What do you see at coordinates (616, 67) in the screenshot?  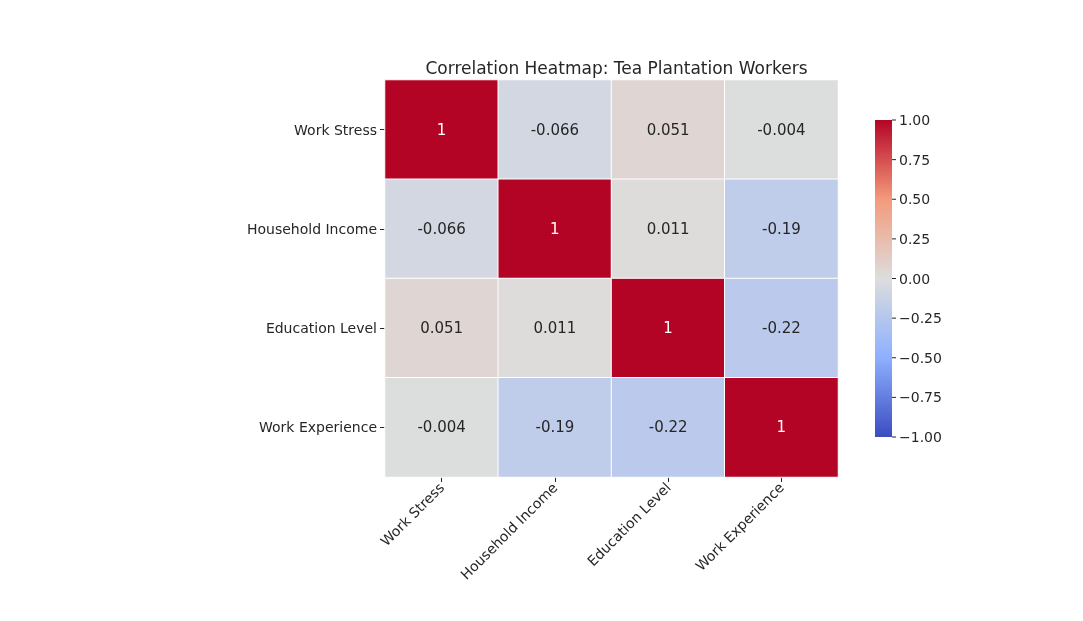 I see `chart-title: Correlation Heatmap: Tea Plantation Workers` at bounding box center [616, 67].